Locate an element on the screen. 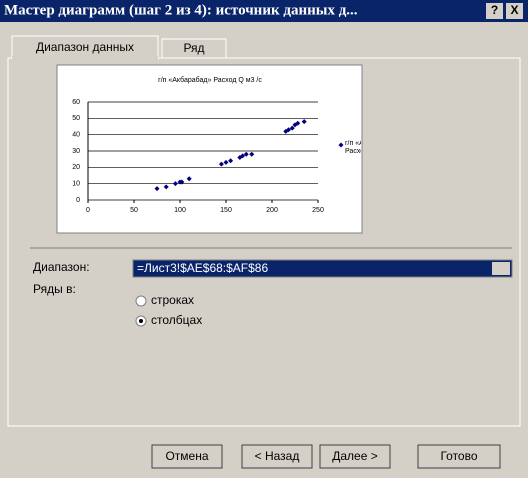  y-tick-label: 10 is located at coordinates (76, 184).